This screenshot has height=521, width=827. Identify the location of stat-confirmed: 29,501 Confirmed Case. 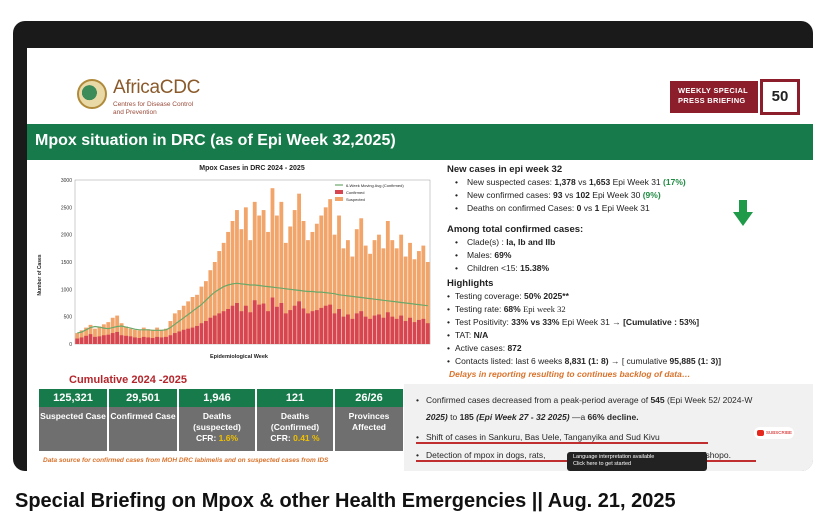
(143, 420).